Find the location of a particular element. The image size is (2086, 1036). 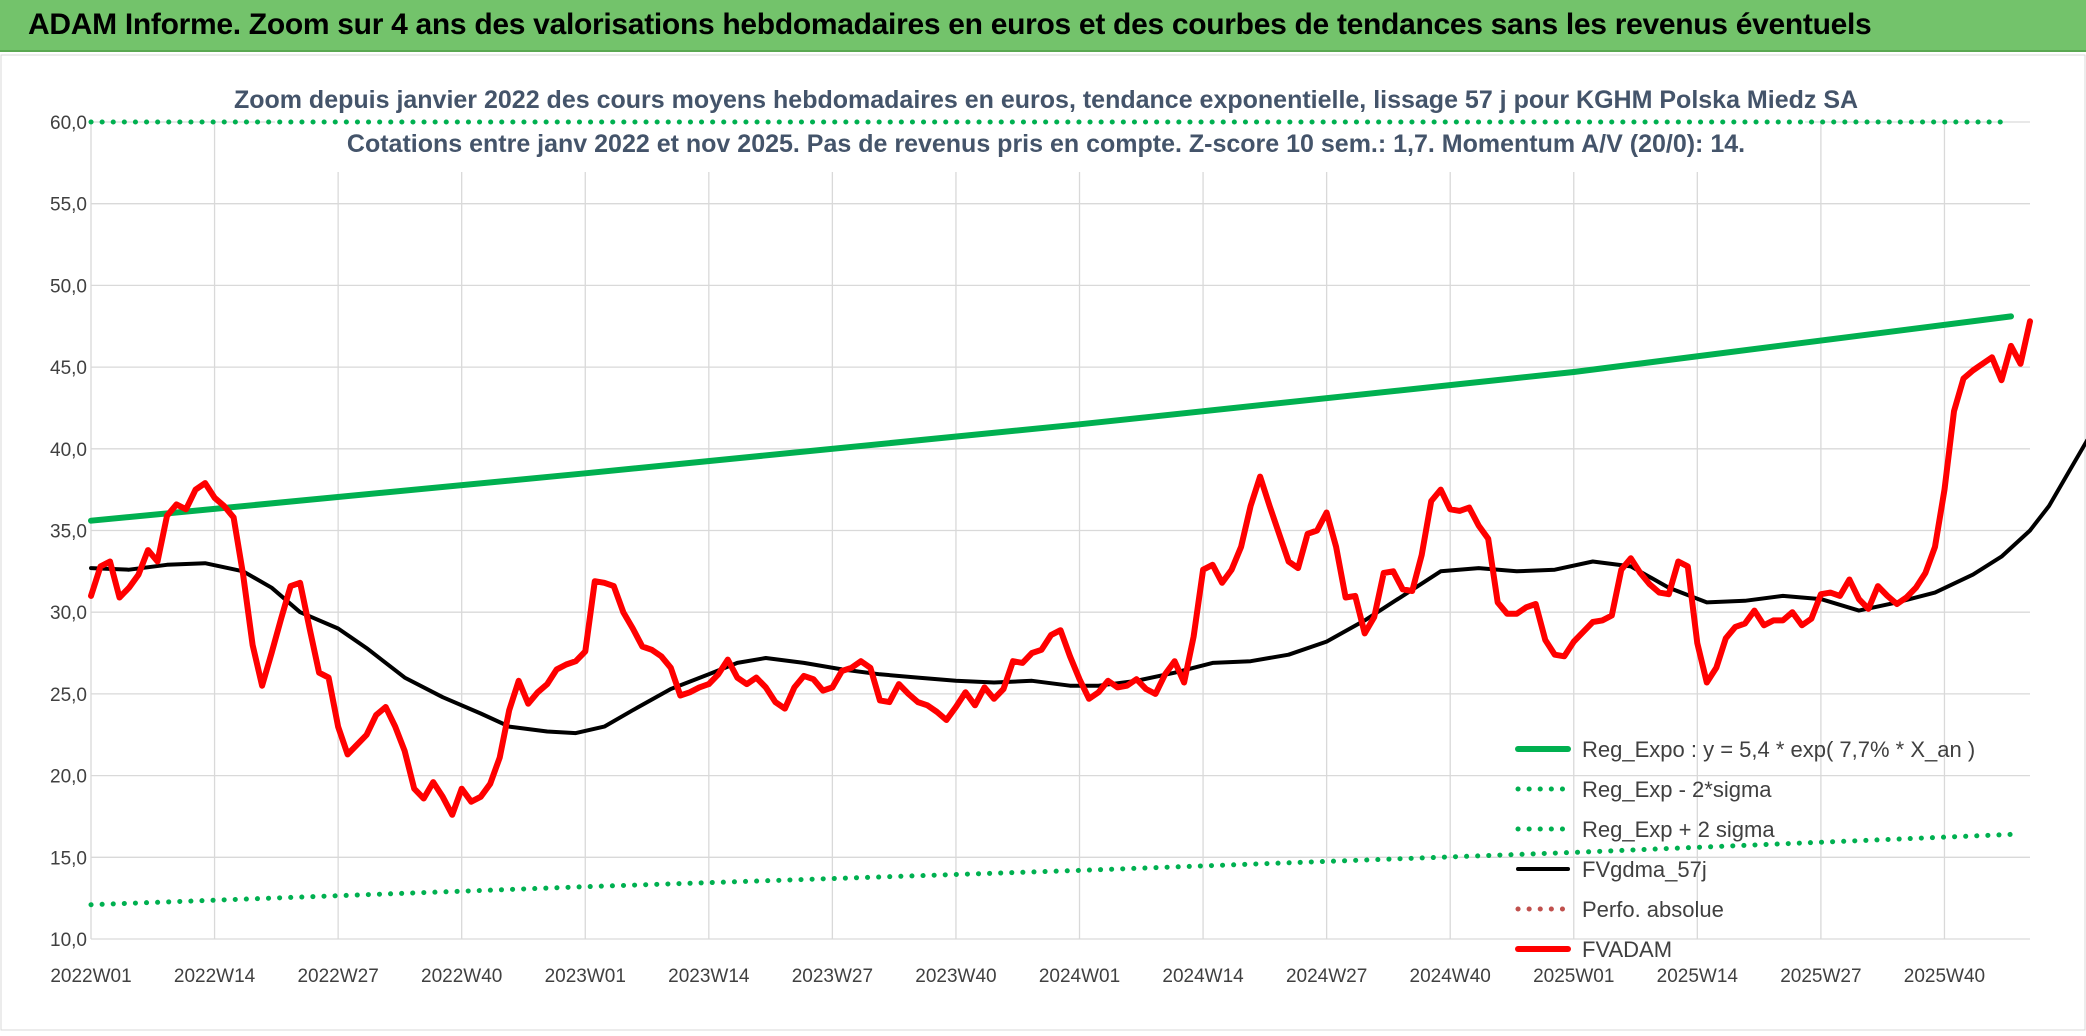

y-tick-label: 50,0 is located at coordinates (68, 286).